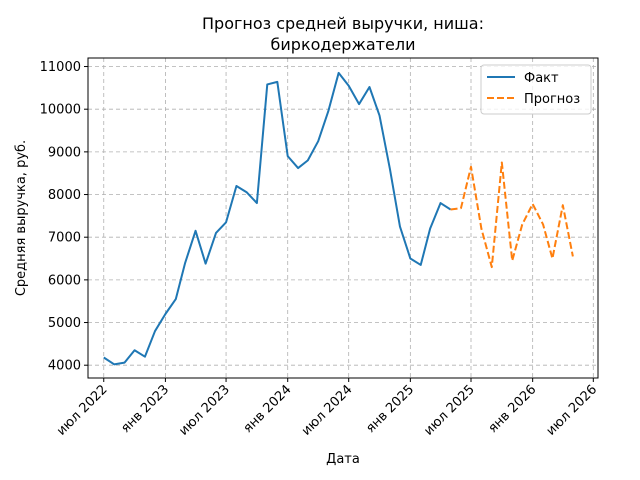  What do you see at coordinates (449, 410) in the screenshot?
I see `x-tick-label: июл 2025` at bounding box center [449, 410].